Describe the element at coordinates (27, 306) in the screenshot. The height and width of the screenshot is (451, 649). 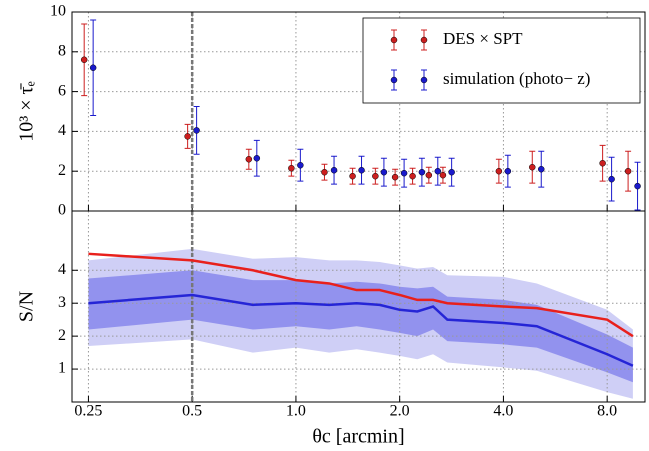
I see `y-axis-label: S/N` at that location.